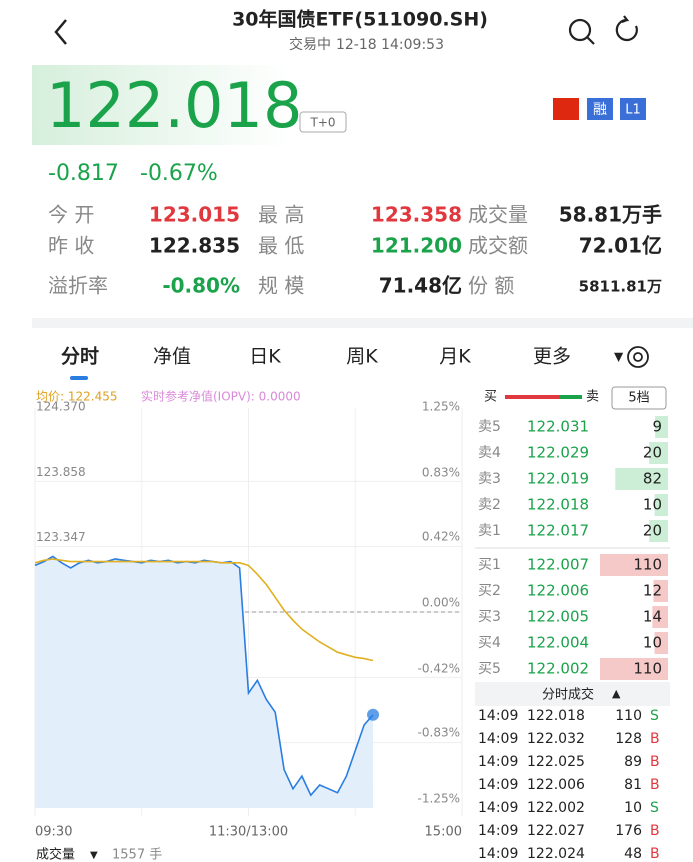  What do you see at coordinates (80, 357) in the screenshot?
I see `tab: 分时` at bounding box center [80, 357].